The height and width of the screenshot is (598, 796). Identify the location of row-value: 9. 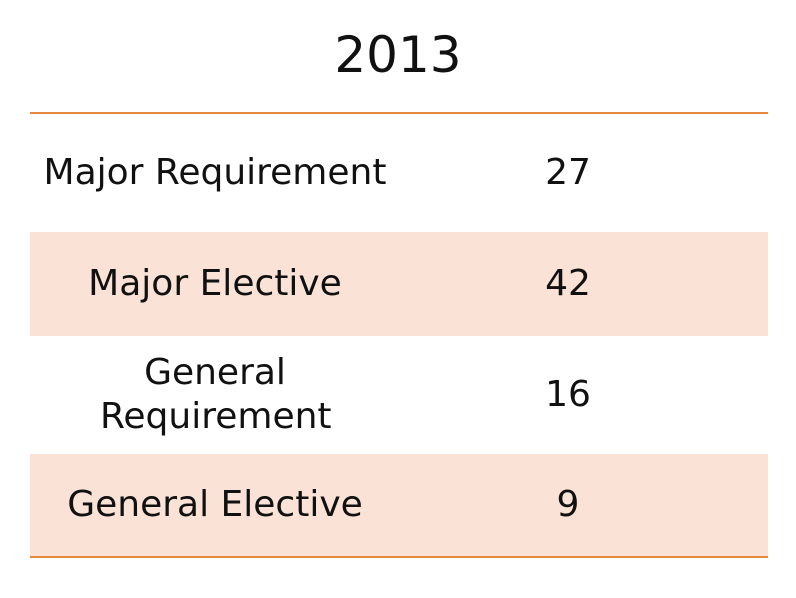
(568, 504).